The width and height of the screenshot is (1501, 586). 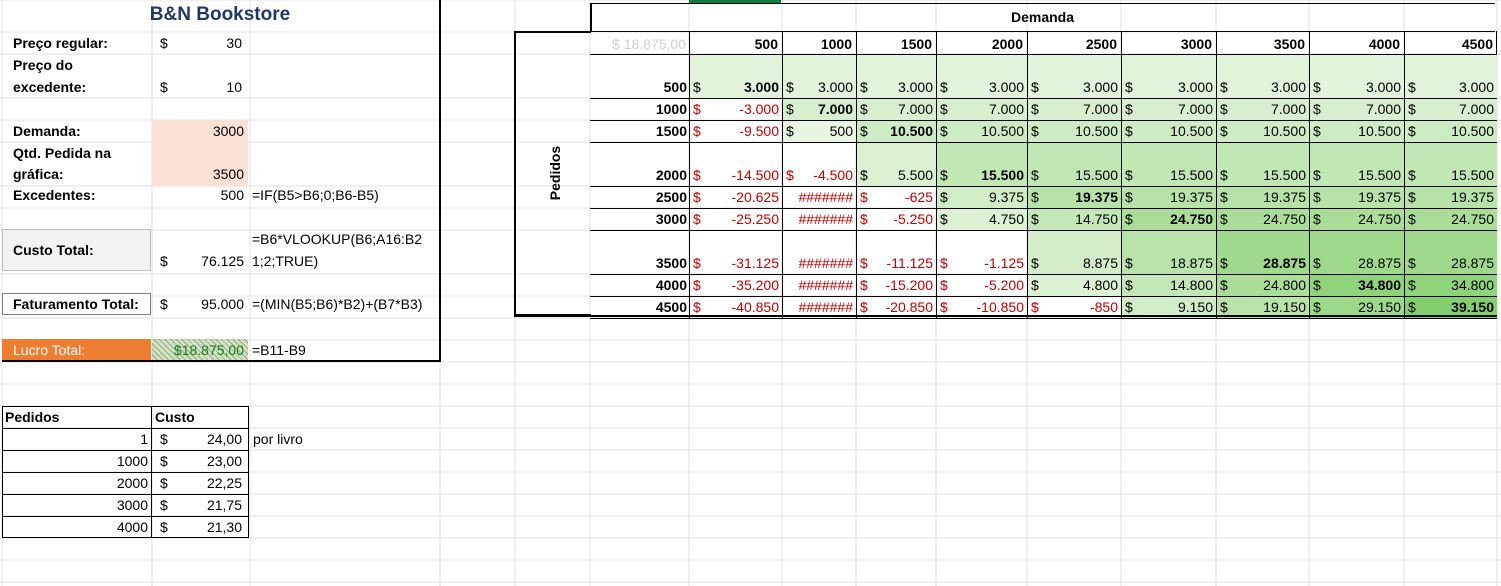 What do you see at coordinates (1169, 252) in the screenshot?
I see `profit-cell: $18.875` at bounding box center [1169, 252].